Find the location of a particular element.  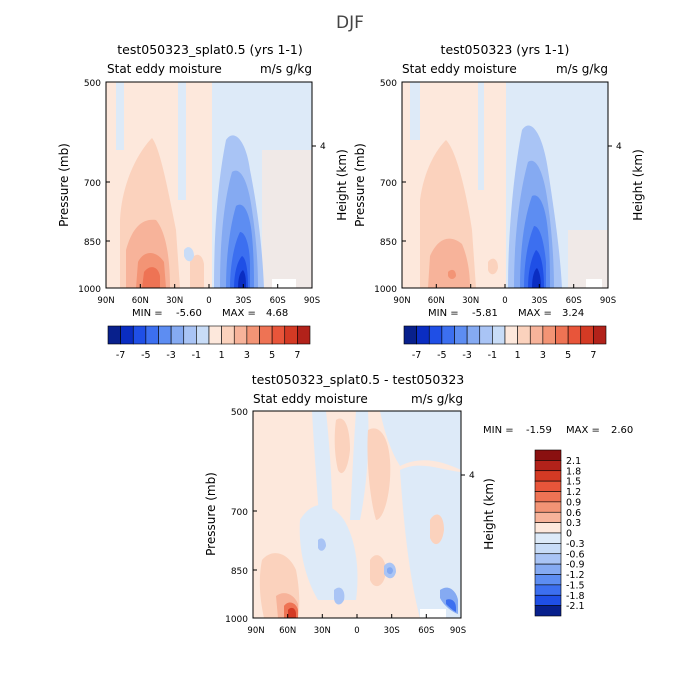

panel-1-colorbar-label: -5 is located at coordinates (145, 355).